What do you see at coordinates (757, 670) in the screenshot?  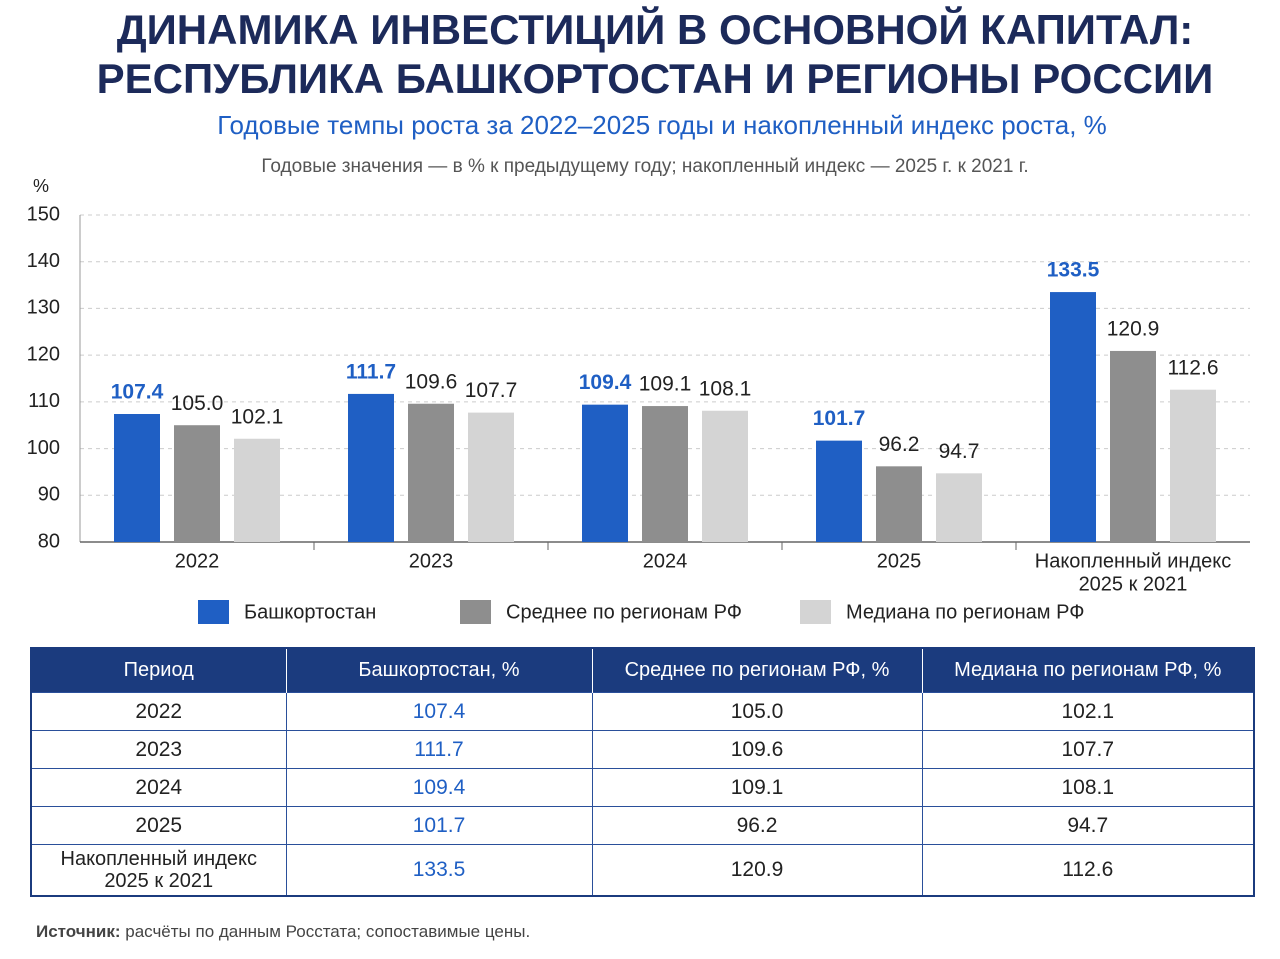 I see `table-header-cell: Среднее по регионам РФ, %` at bounding box center [757, 670].